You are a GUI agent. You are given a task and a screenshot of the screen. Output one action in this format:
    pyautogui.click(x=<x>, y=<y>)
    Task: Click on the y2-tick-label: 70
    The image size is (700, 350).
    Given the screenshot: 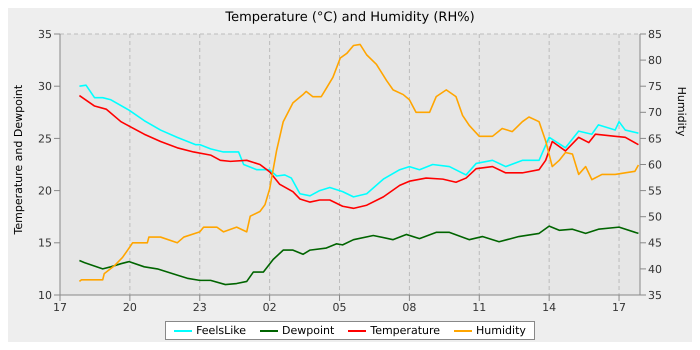 What is the action you would take?
    pyautogui.click(x=655, y=113)
    